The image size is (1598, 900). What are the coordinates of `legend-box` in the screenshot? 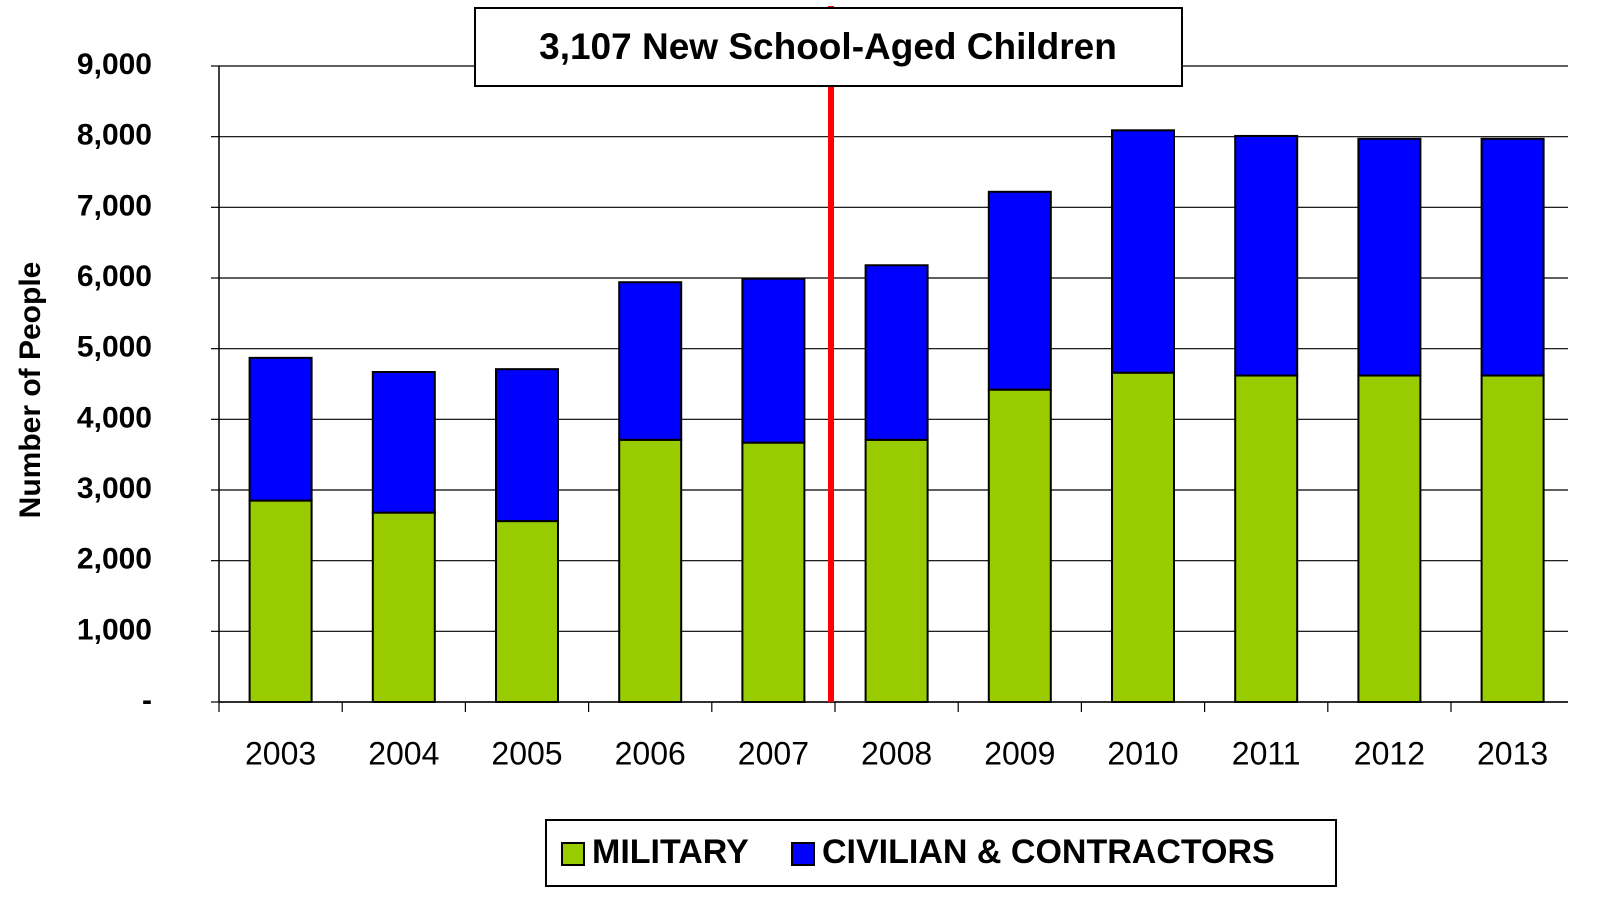 It's located at (941, 853).